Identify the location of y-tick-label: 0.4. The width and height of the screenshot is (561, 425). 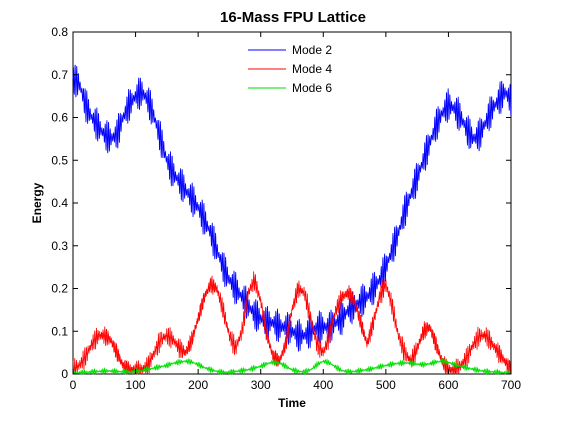
(59, 203).